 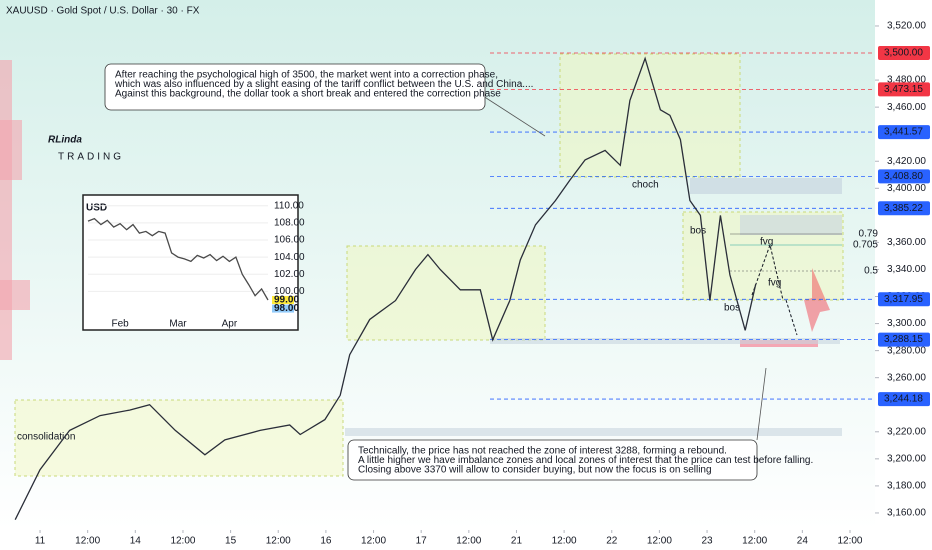 I want to click on y-tick-label: 3,280.00, so click(x=906, y=350).